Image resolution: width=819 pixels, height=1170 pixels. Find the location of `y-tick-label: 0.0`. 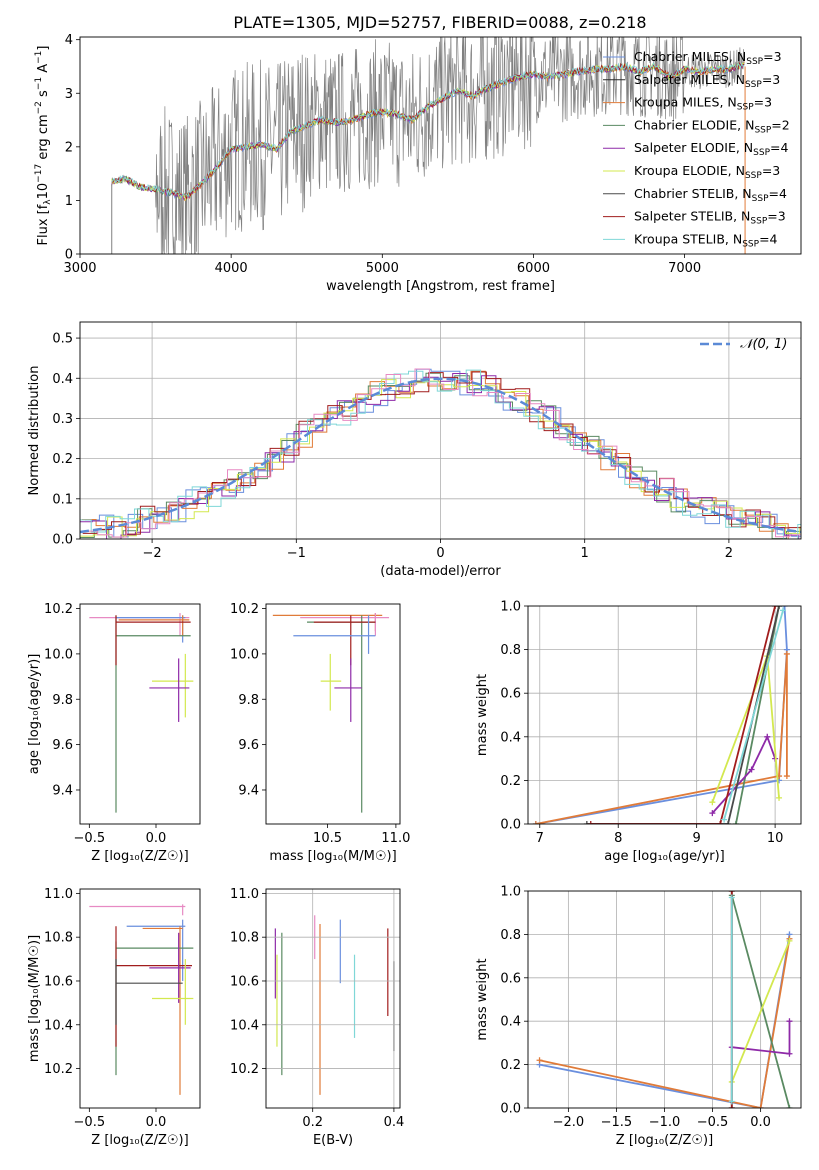

y-tick-label: 0.0 is located at coordinates (62, 540).